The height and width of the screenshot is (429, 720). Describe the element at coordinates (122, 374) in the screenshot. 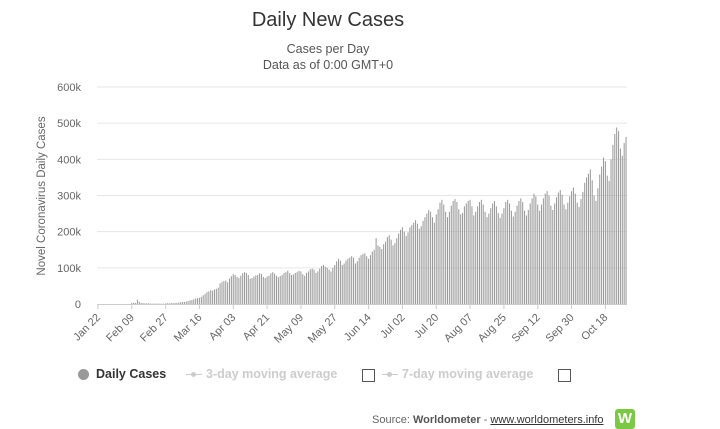

I see `legend-item-daily-cases: Daily Cases` at that location.